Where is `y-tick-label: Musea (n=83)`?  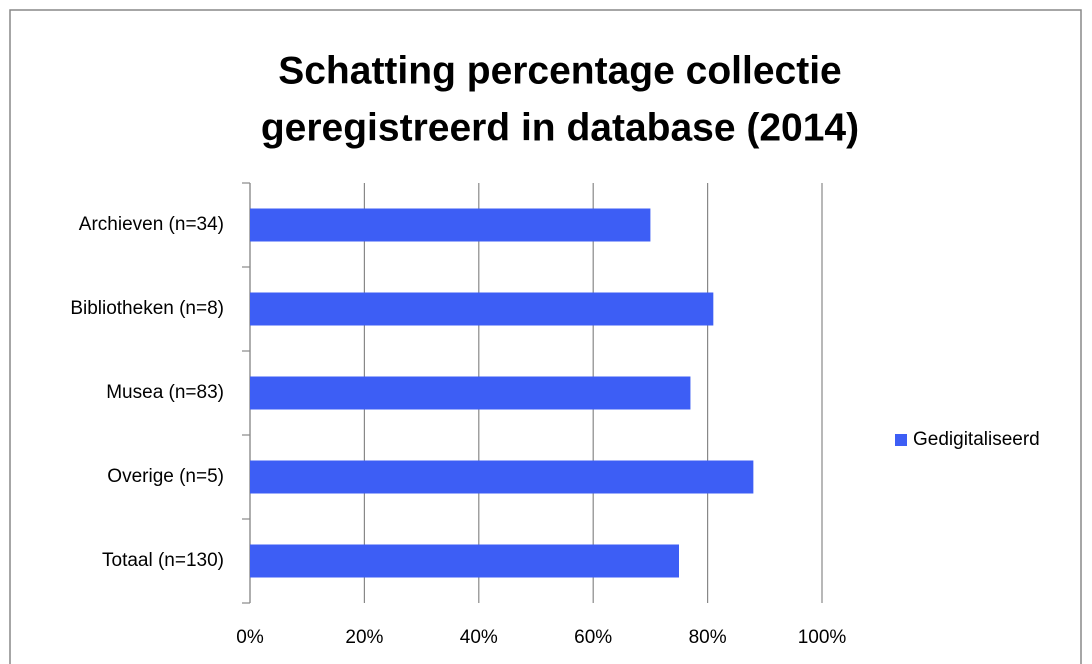
y-tick-label: Musea (n=83) is located at coordinates (165, 392).